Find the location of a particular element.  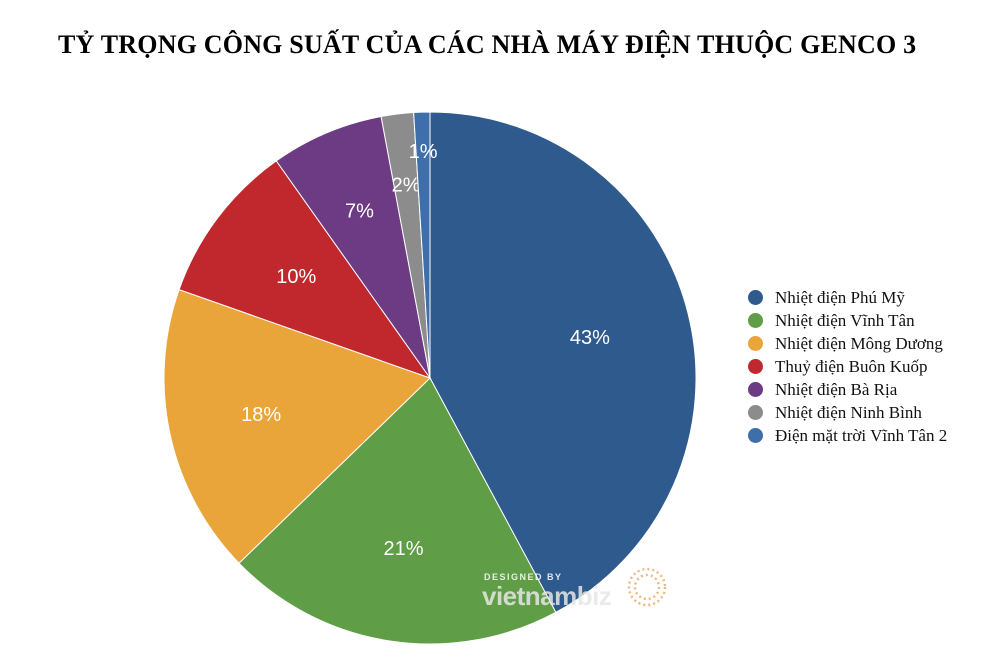

legend-label: Nhiệt điện Vĩnh Tân is located at coordinates (845, 320).